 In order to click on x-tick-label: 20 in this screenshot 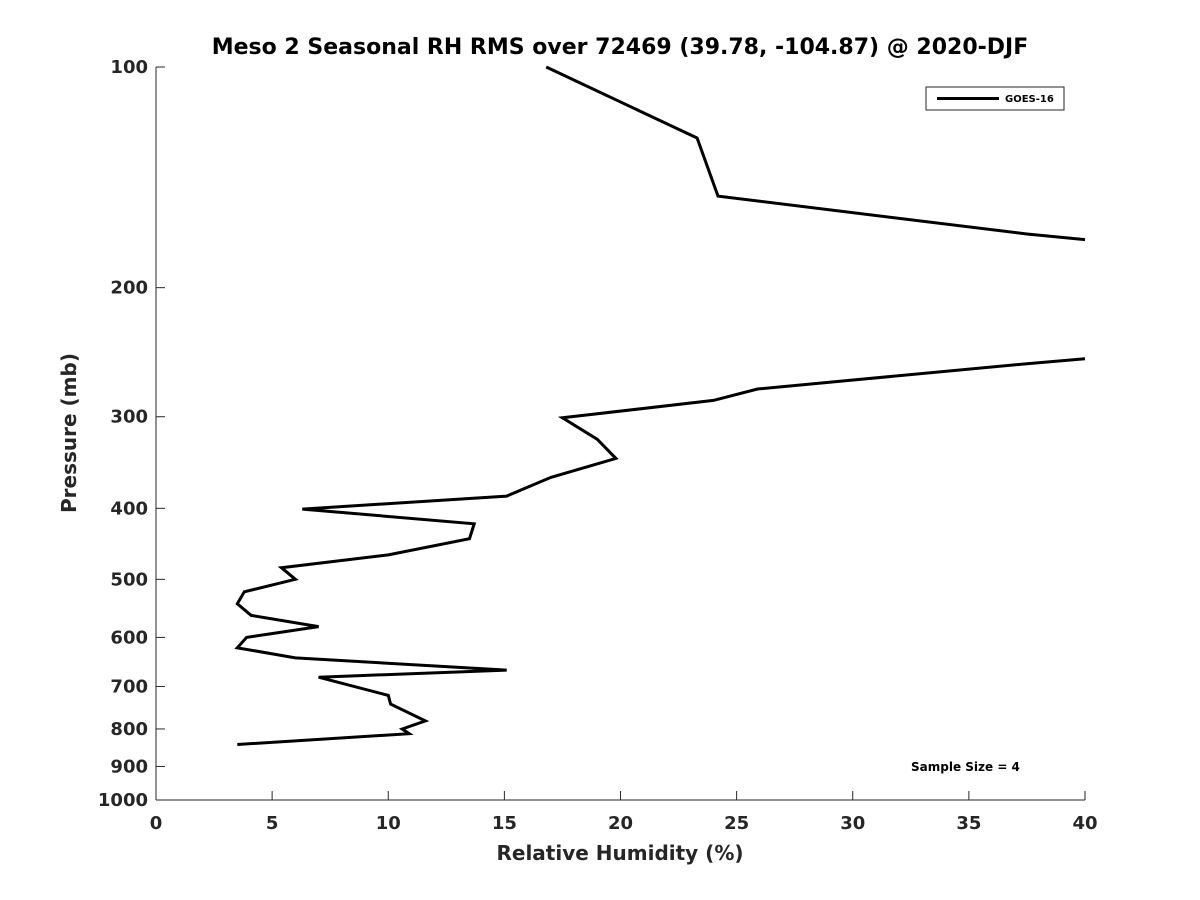, I will do `click(620, 823)`.